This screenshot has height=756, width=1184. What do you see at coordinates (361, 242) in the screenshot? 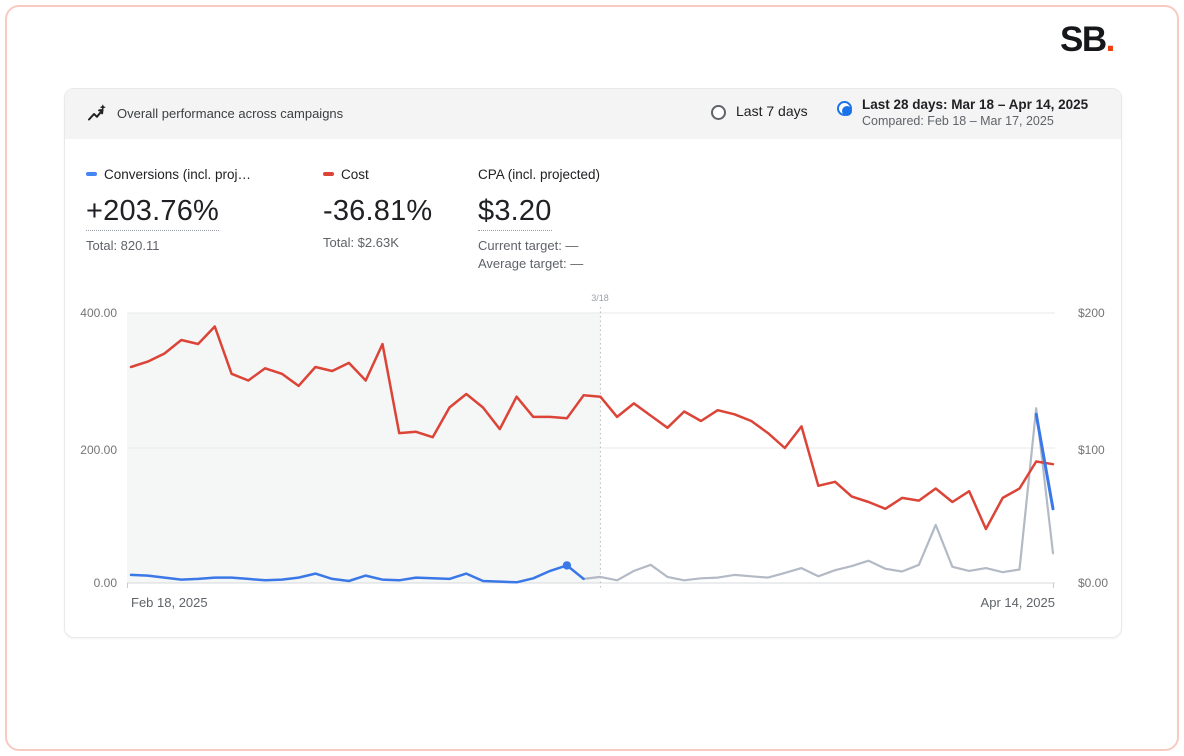
I see `metric-cost-total: Total: $2.63K` at bounding box center [361, 242].